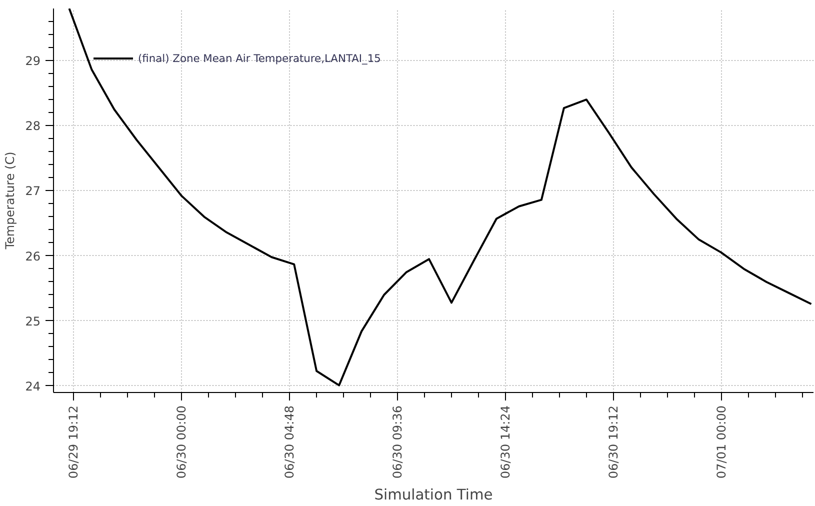  I want to click on legend-label: (final) Zone Mean Air Temperature,LANTAI_15, so click(259, 58).